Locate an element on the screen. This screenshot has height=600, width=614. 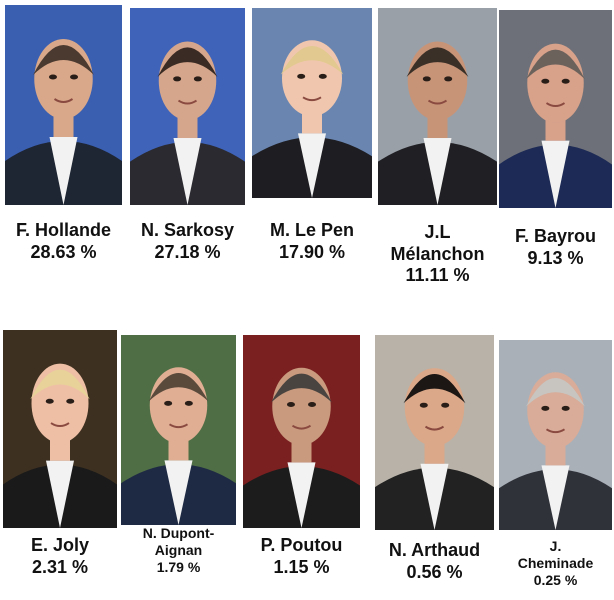
candidate-label: N. Dupont-Aignan 1.79 % is located at coordinates (179, 550).